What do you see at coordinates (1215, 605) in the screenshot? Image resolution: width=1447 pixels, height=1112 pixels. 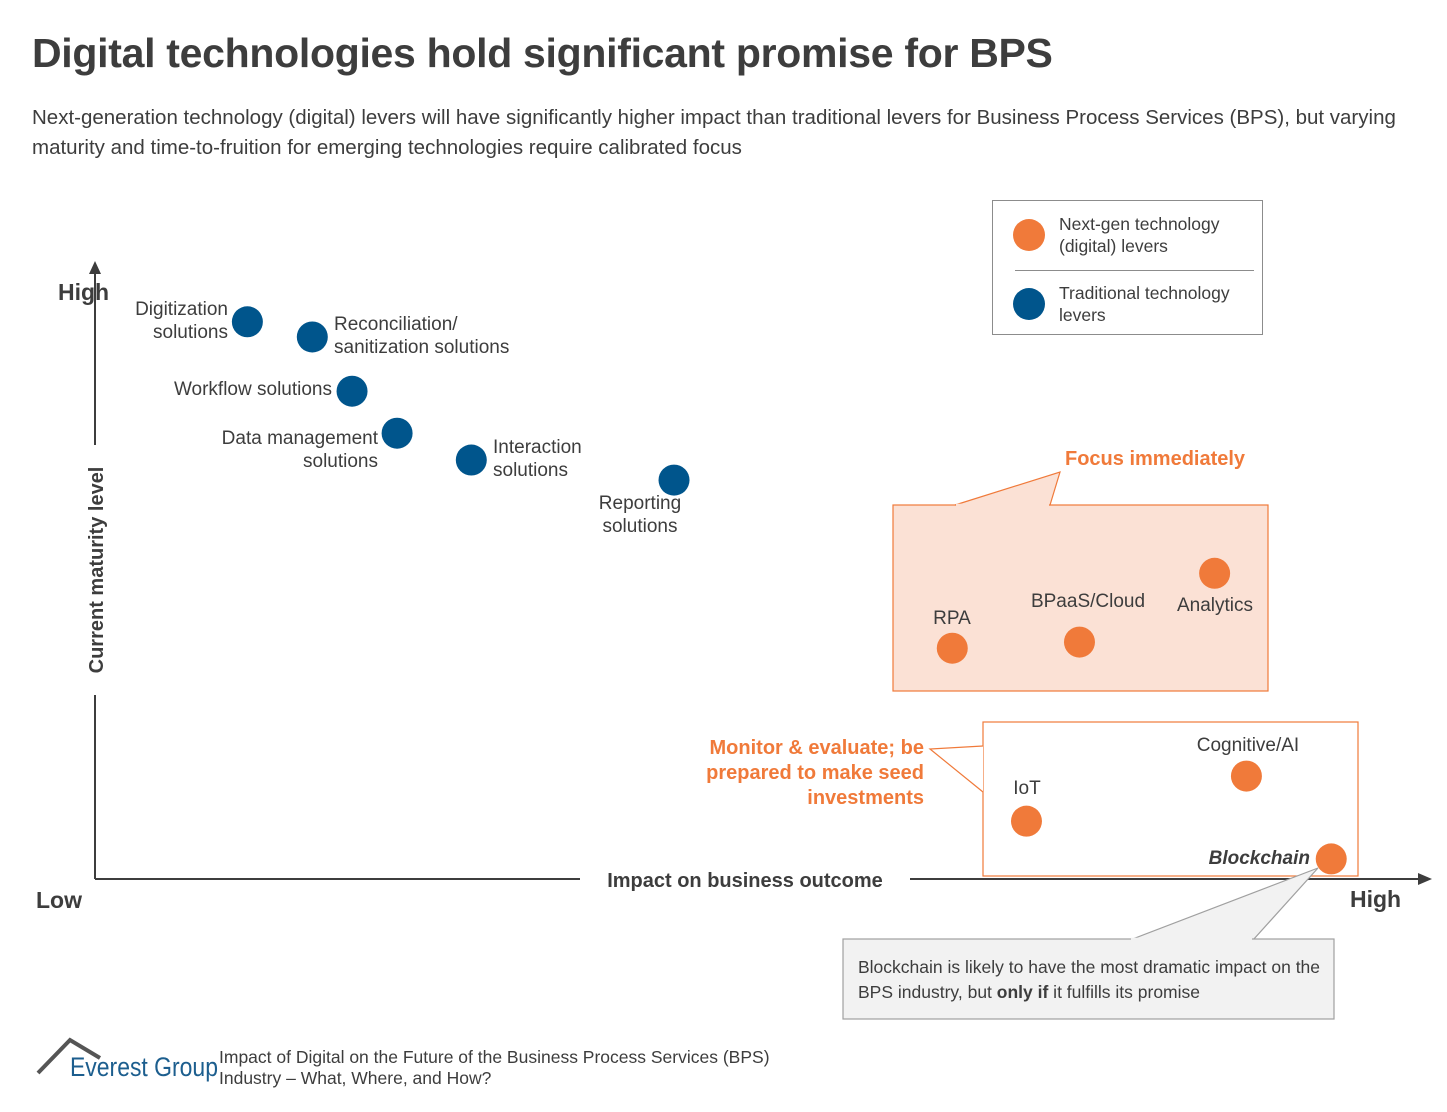 I see `point-label: Analytics` at bounding box center [1215, 605].